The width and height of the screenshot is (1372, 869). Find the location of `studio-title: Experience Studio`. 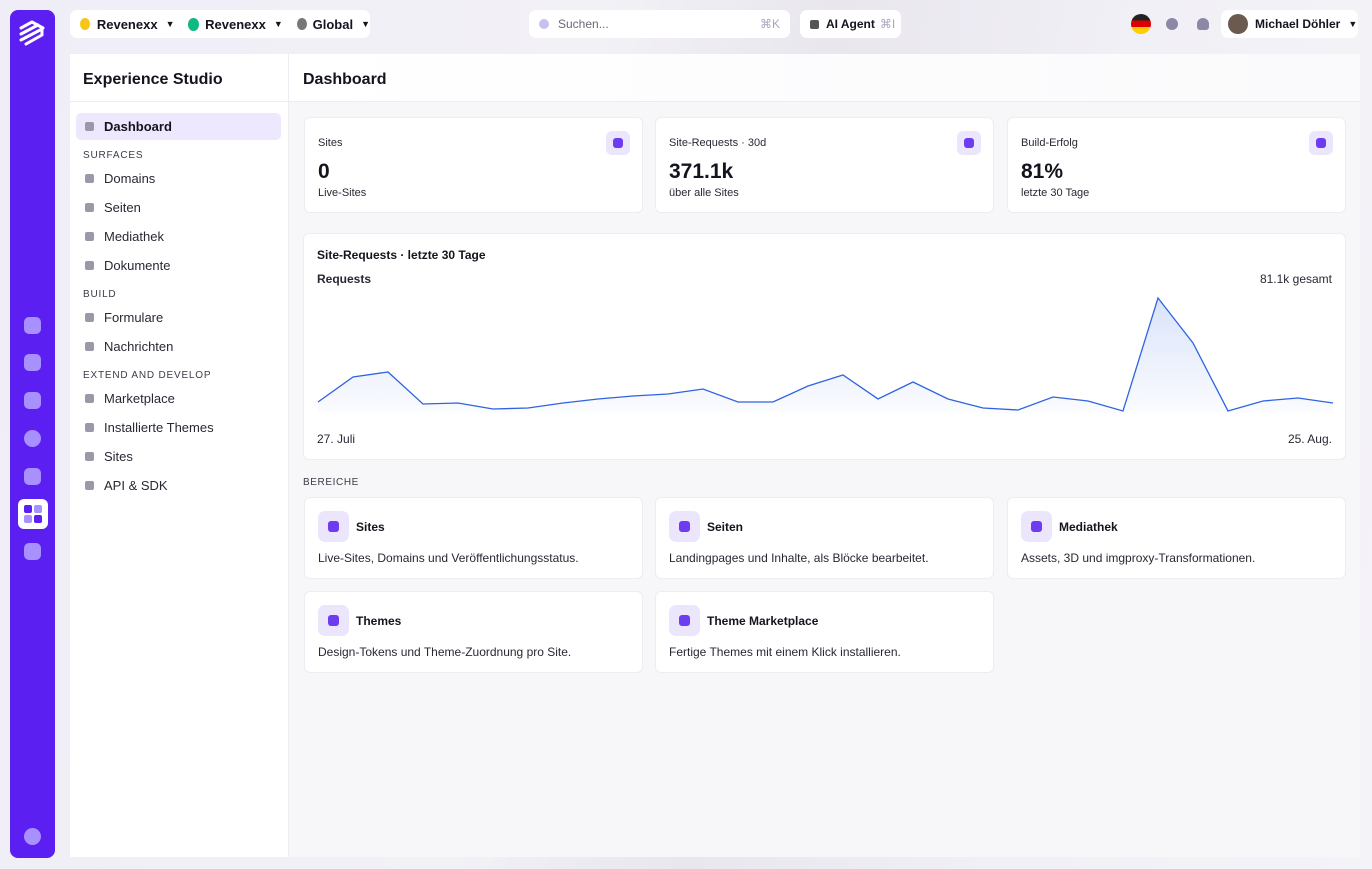

studio-title: Experience Studio is located at coordinates (153, 79).